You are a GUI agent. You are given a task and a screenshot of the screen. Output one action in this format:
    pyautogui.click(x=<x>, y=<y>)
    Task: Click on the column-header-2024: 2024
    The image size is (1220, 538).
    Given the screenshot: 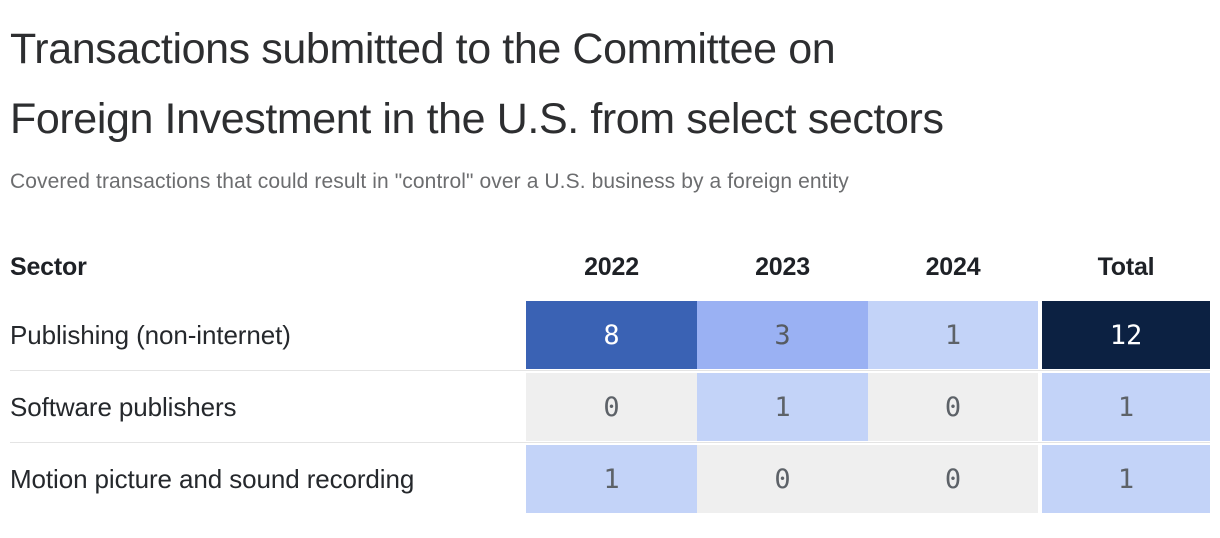 What is the action you would take?
    pyautogui.click(x=953, y=266)
    